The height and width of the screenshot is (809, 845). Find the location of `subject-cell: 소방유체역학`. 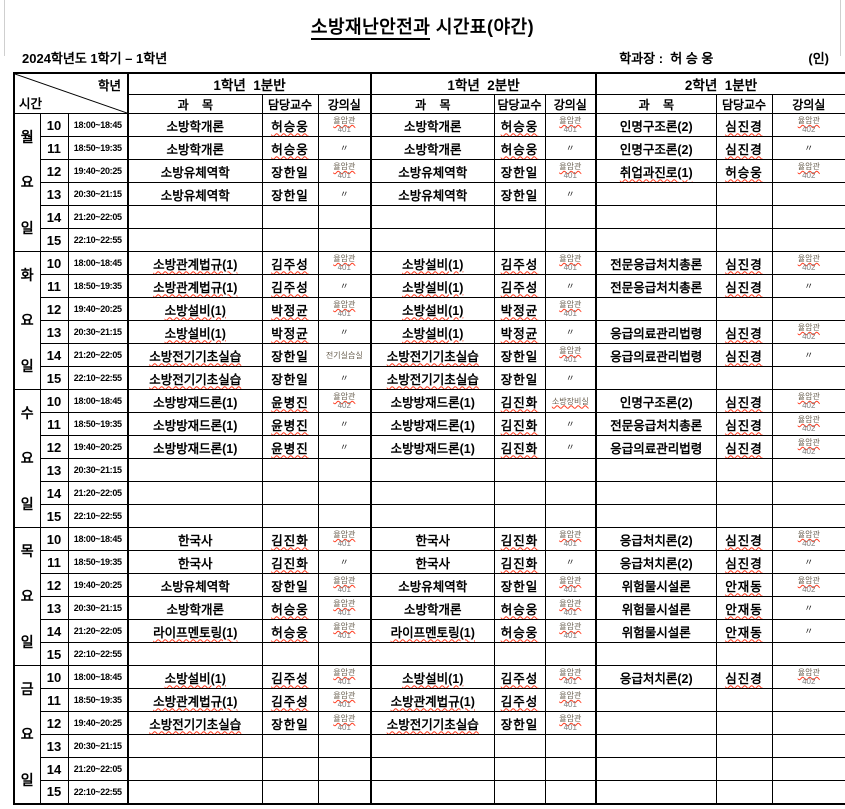

subject-cell: 소방유체역학 is located at coordinates (432, 171).